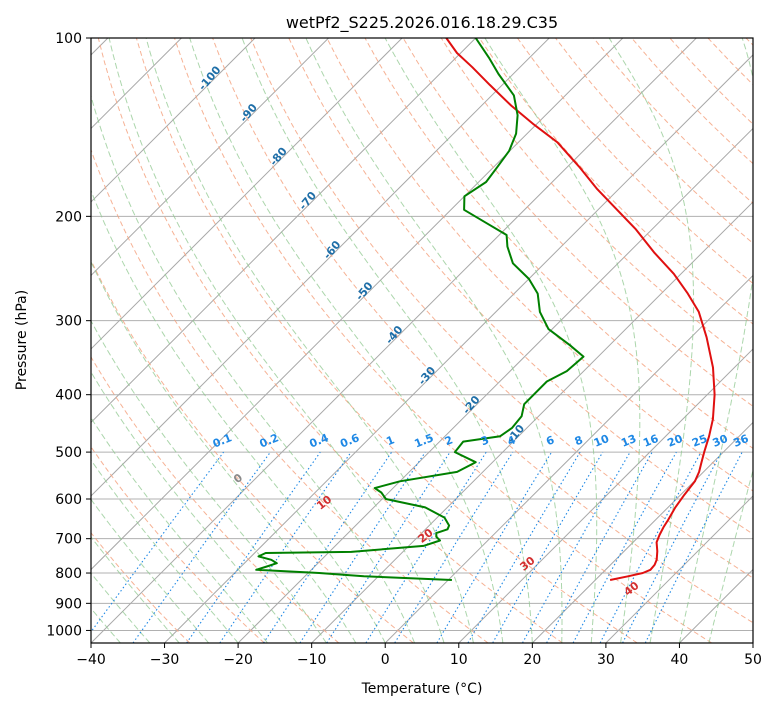  I want to click on y-axis-label: Pressure (hPa), so click(22, 340).